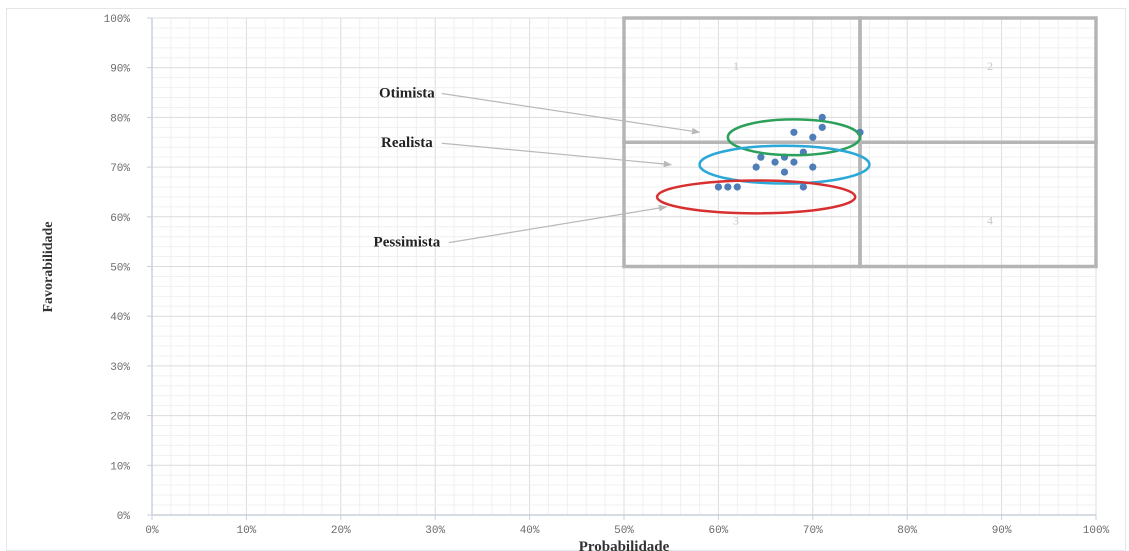  I want to click on annotation-arrow-pessimista, so click(558, 224).